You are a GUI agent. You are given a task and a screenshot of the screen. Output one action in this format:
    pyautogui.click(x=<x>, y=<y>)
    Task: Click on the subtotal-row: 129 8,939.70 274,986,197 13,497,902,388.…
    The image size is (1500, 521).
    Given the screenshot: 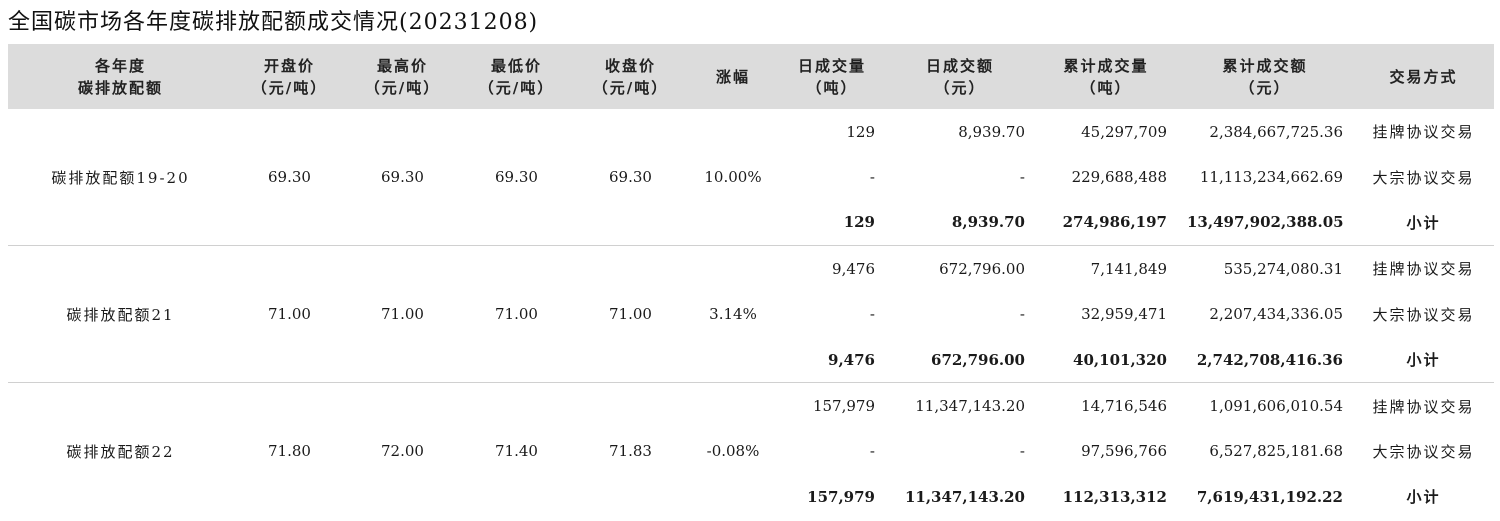 What is the action you would take?
    pyautogui.click(x=751, y=223)
    